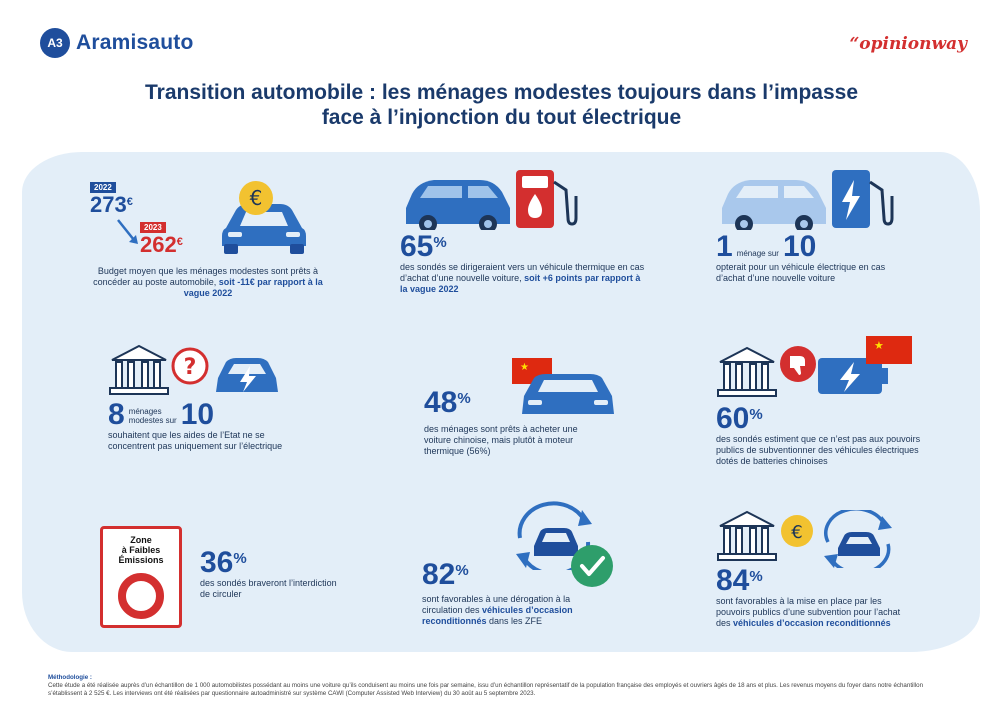 Image resolution: width=1003 pixels, height=720 pixels. I want to click on battery-icon, so click(853, 376).